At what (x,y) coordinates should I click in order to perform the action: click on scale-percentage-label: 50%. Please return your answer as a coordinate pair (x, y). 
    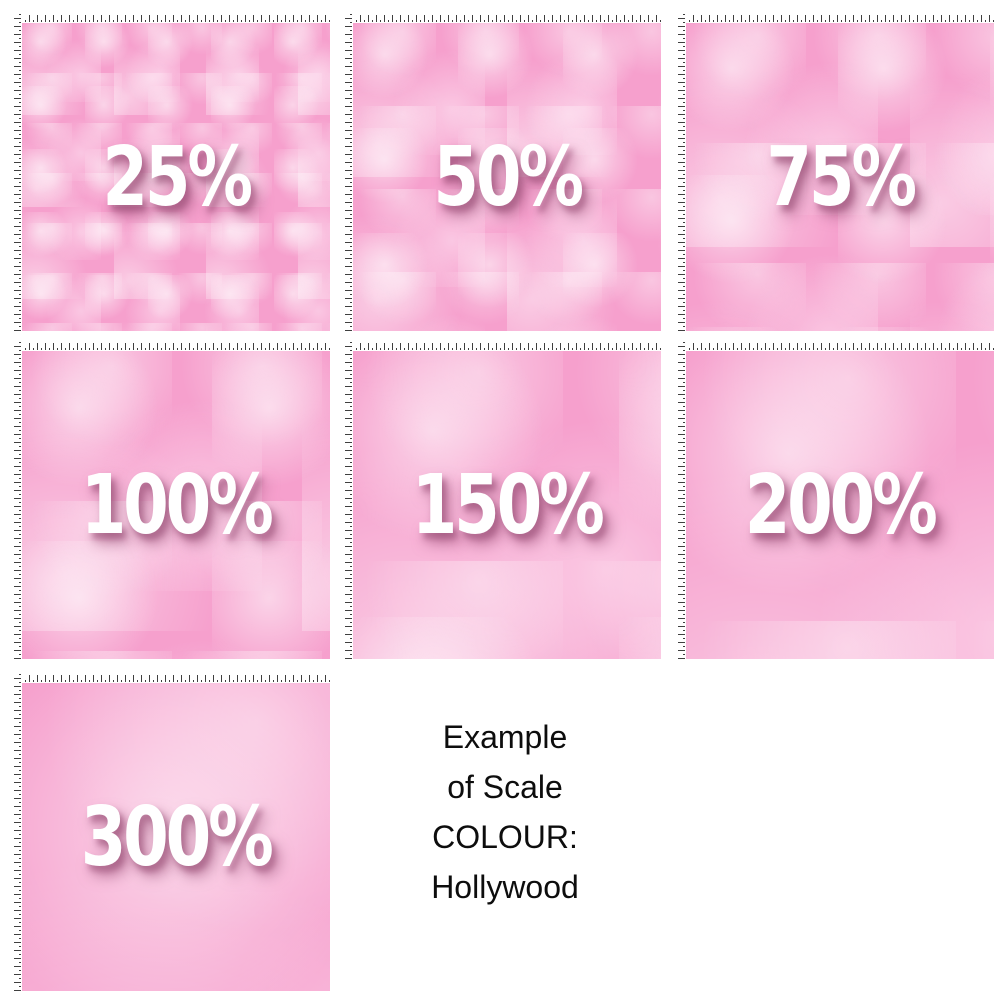
    Looking at the image, I should click on (508, 177).